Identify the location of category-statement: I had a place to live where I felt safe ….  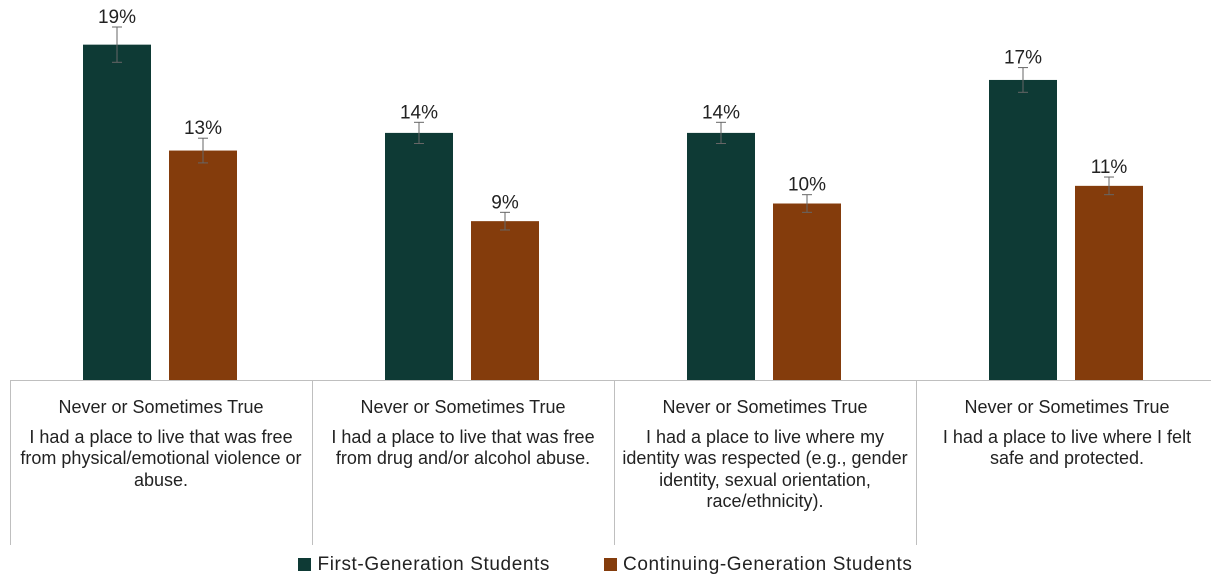
(1067, 447).